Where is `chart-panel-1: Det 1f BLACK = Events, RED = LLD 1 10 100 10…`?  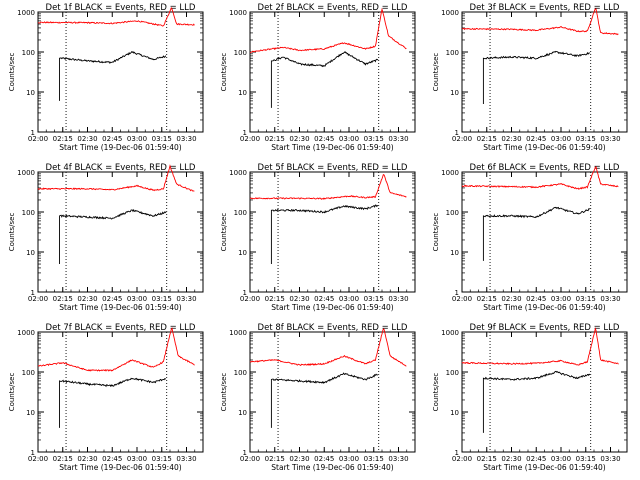 chart-panel-1: Det 1f BLACK = Events, RED = LLD 1 10 100 10… is located at coordinates (106, 77).